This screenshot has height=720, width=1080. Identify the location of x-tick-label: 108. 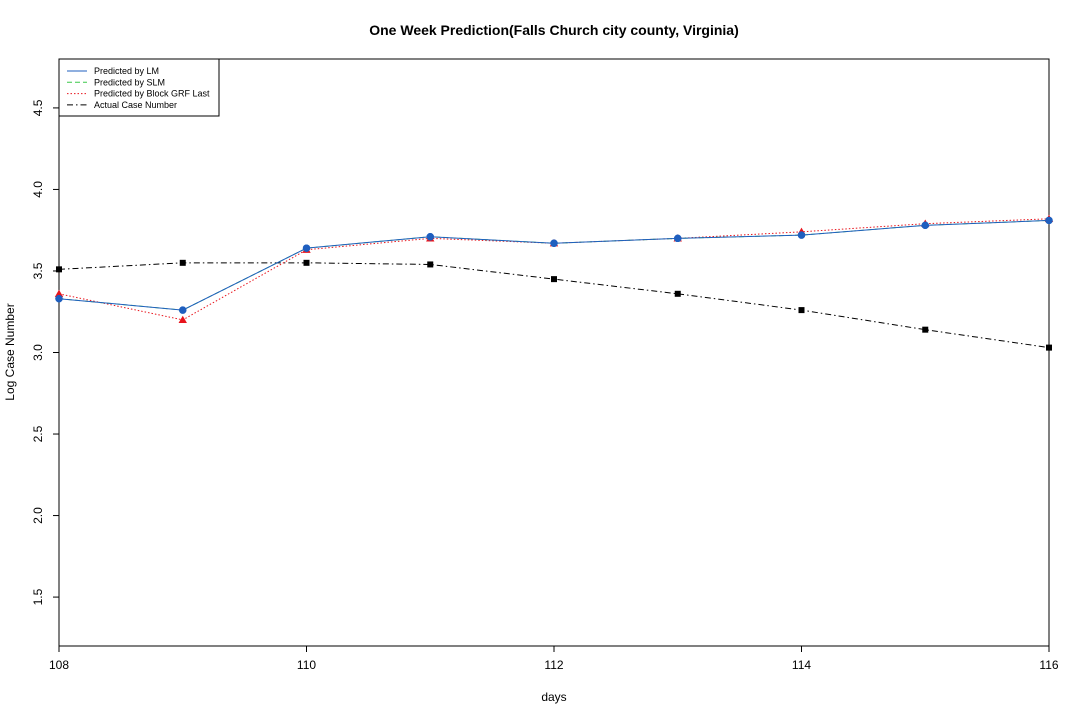
(59, 665).